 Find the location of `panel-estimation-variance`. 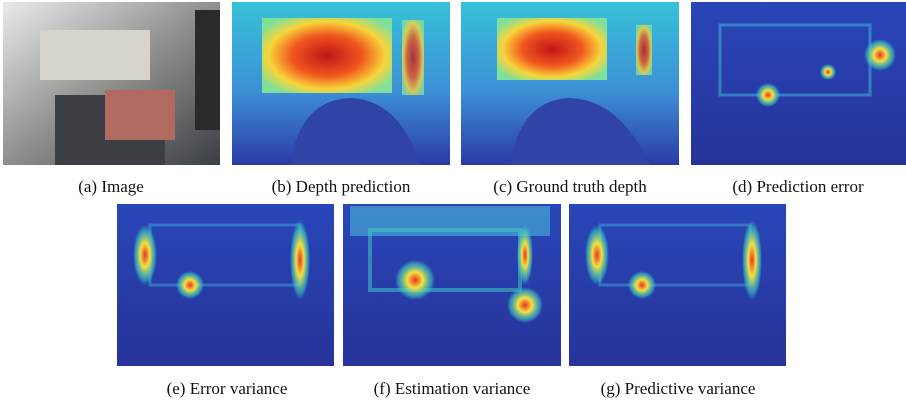

panel-estimation-variance is located at coordinates (452, 285).